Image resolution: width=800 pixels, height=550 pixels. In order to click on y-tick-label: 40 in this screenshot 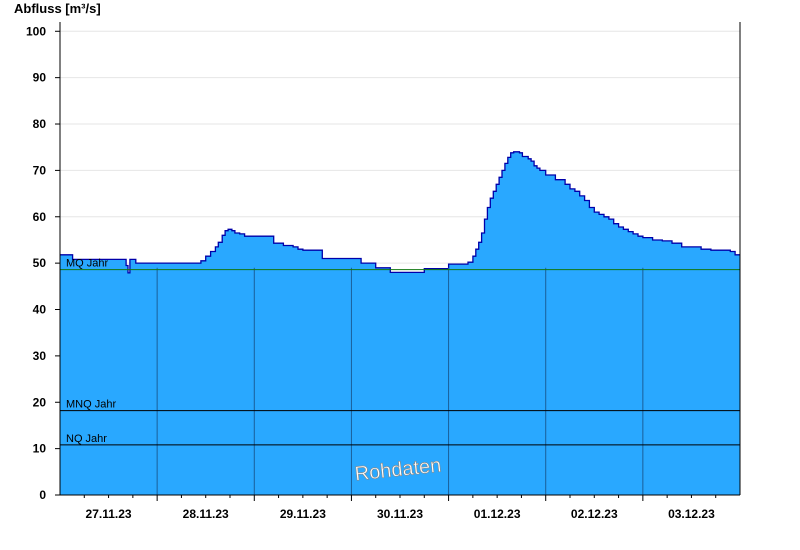, I will do `click(40, 310)`.